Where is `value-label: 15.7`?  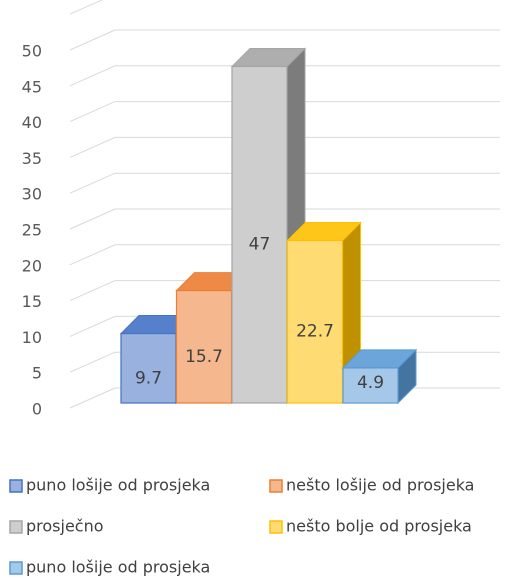 value-label: 15.7 is located at coordinates (204, 357).